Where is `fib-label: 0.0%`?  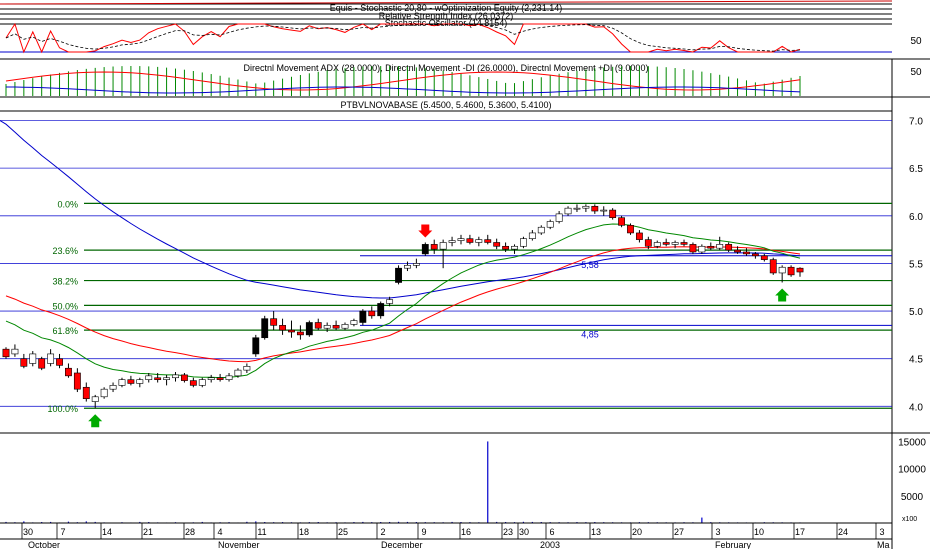 fib-label: 0.0% is located at coordinates (67, 204).